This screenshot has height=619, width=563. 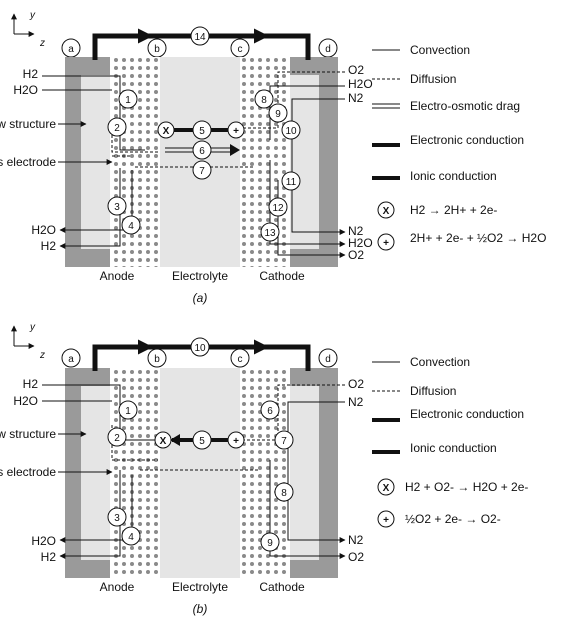 I want to click on number-3-b: 3, so click(x=117, y=518).